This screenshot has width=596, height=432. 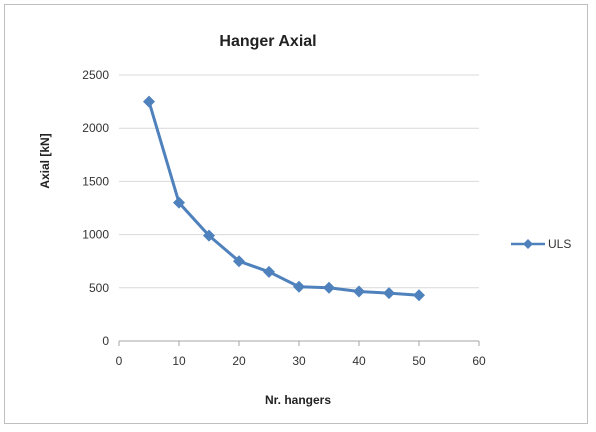 What do you see at coordinates (559, 244) in the screenshot?
I see `legend-label-uls: ULS` at bounding box center [559, 244].